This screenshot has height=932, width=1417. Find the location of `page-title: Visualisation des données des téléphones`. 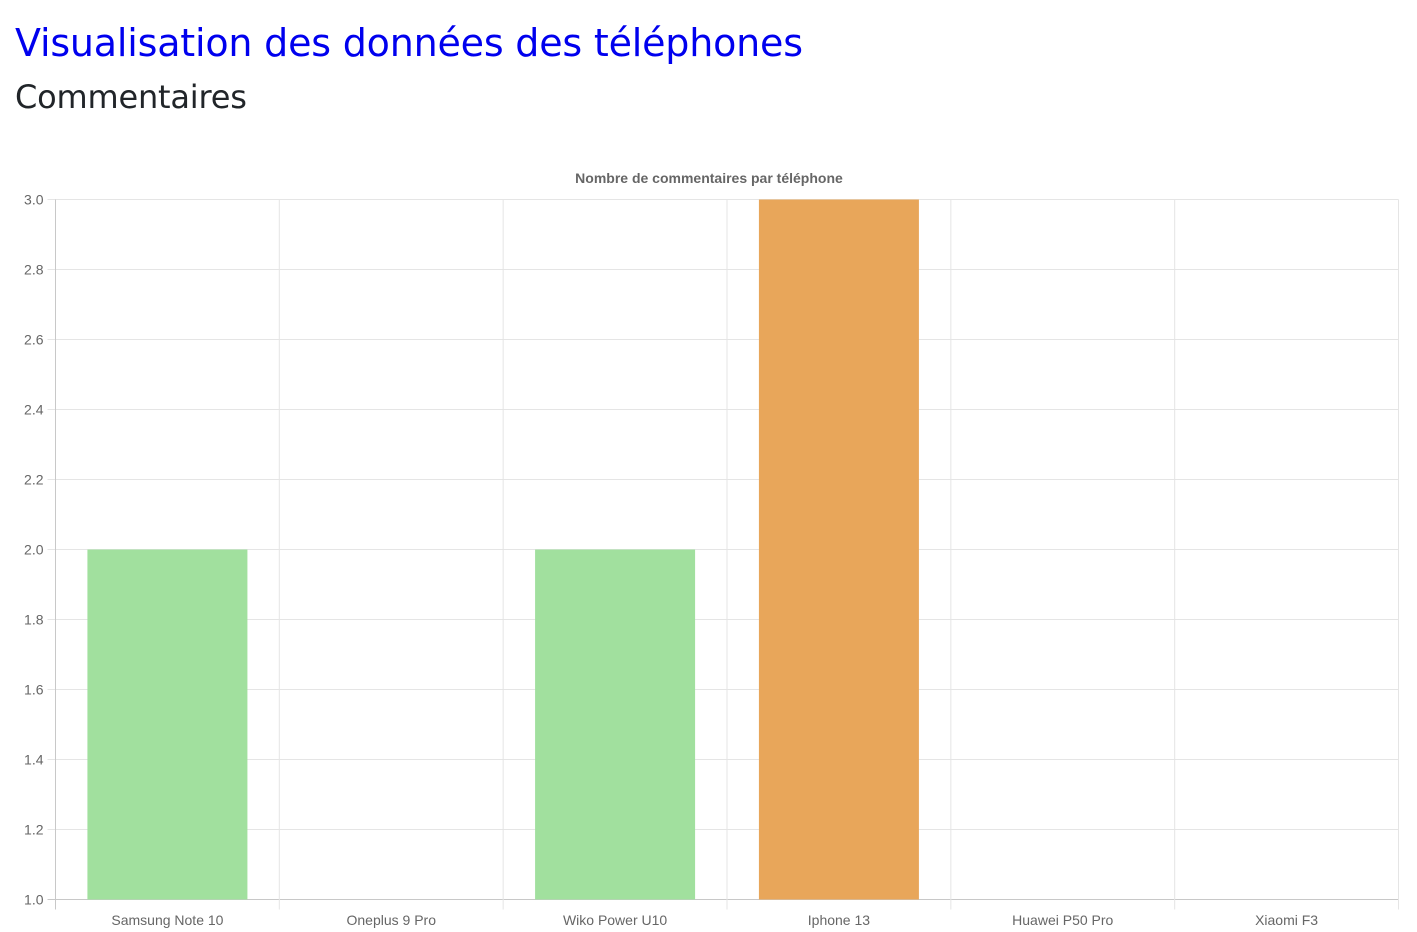

page-title: Visualisation des données des téléphones is located at coordinates (409, 43).